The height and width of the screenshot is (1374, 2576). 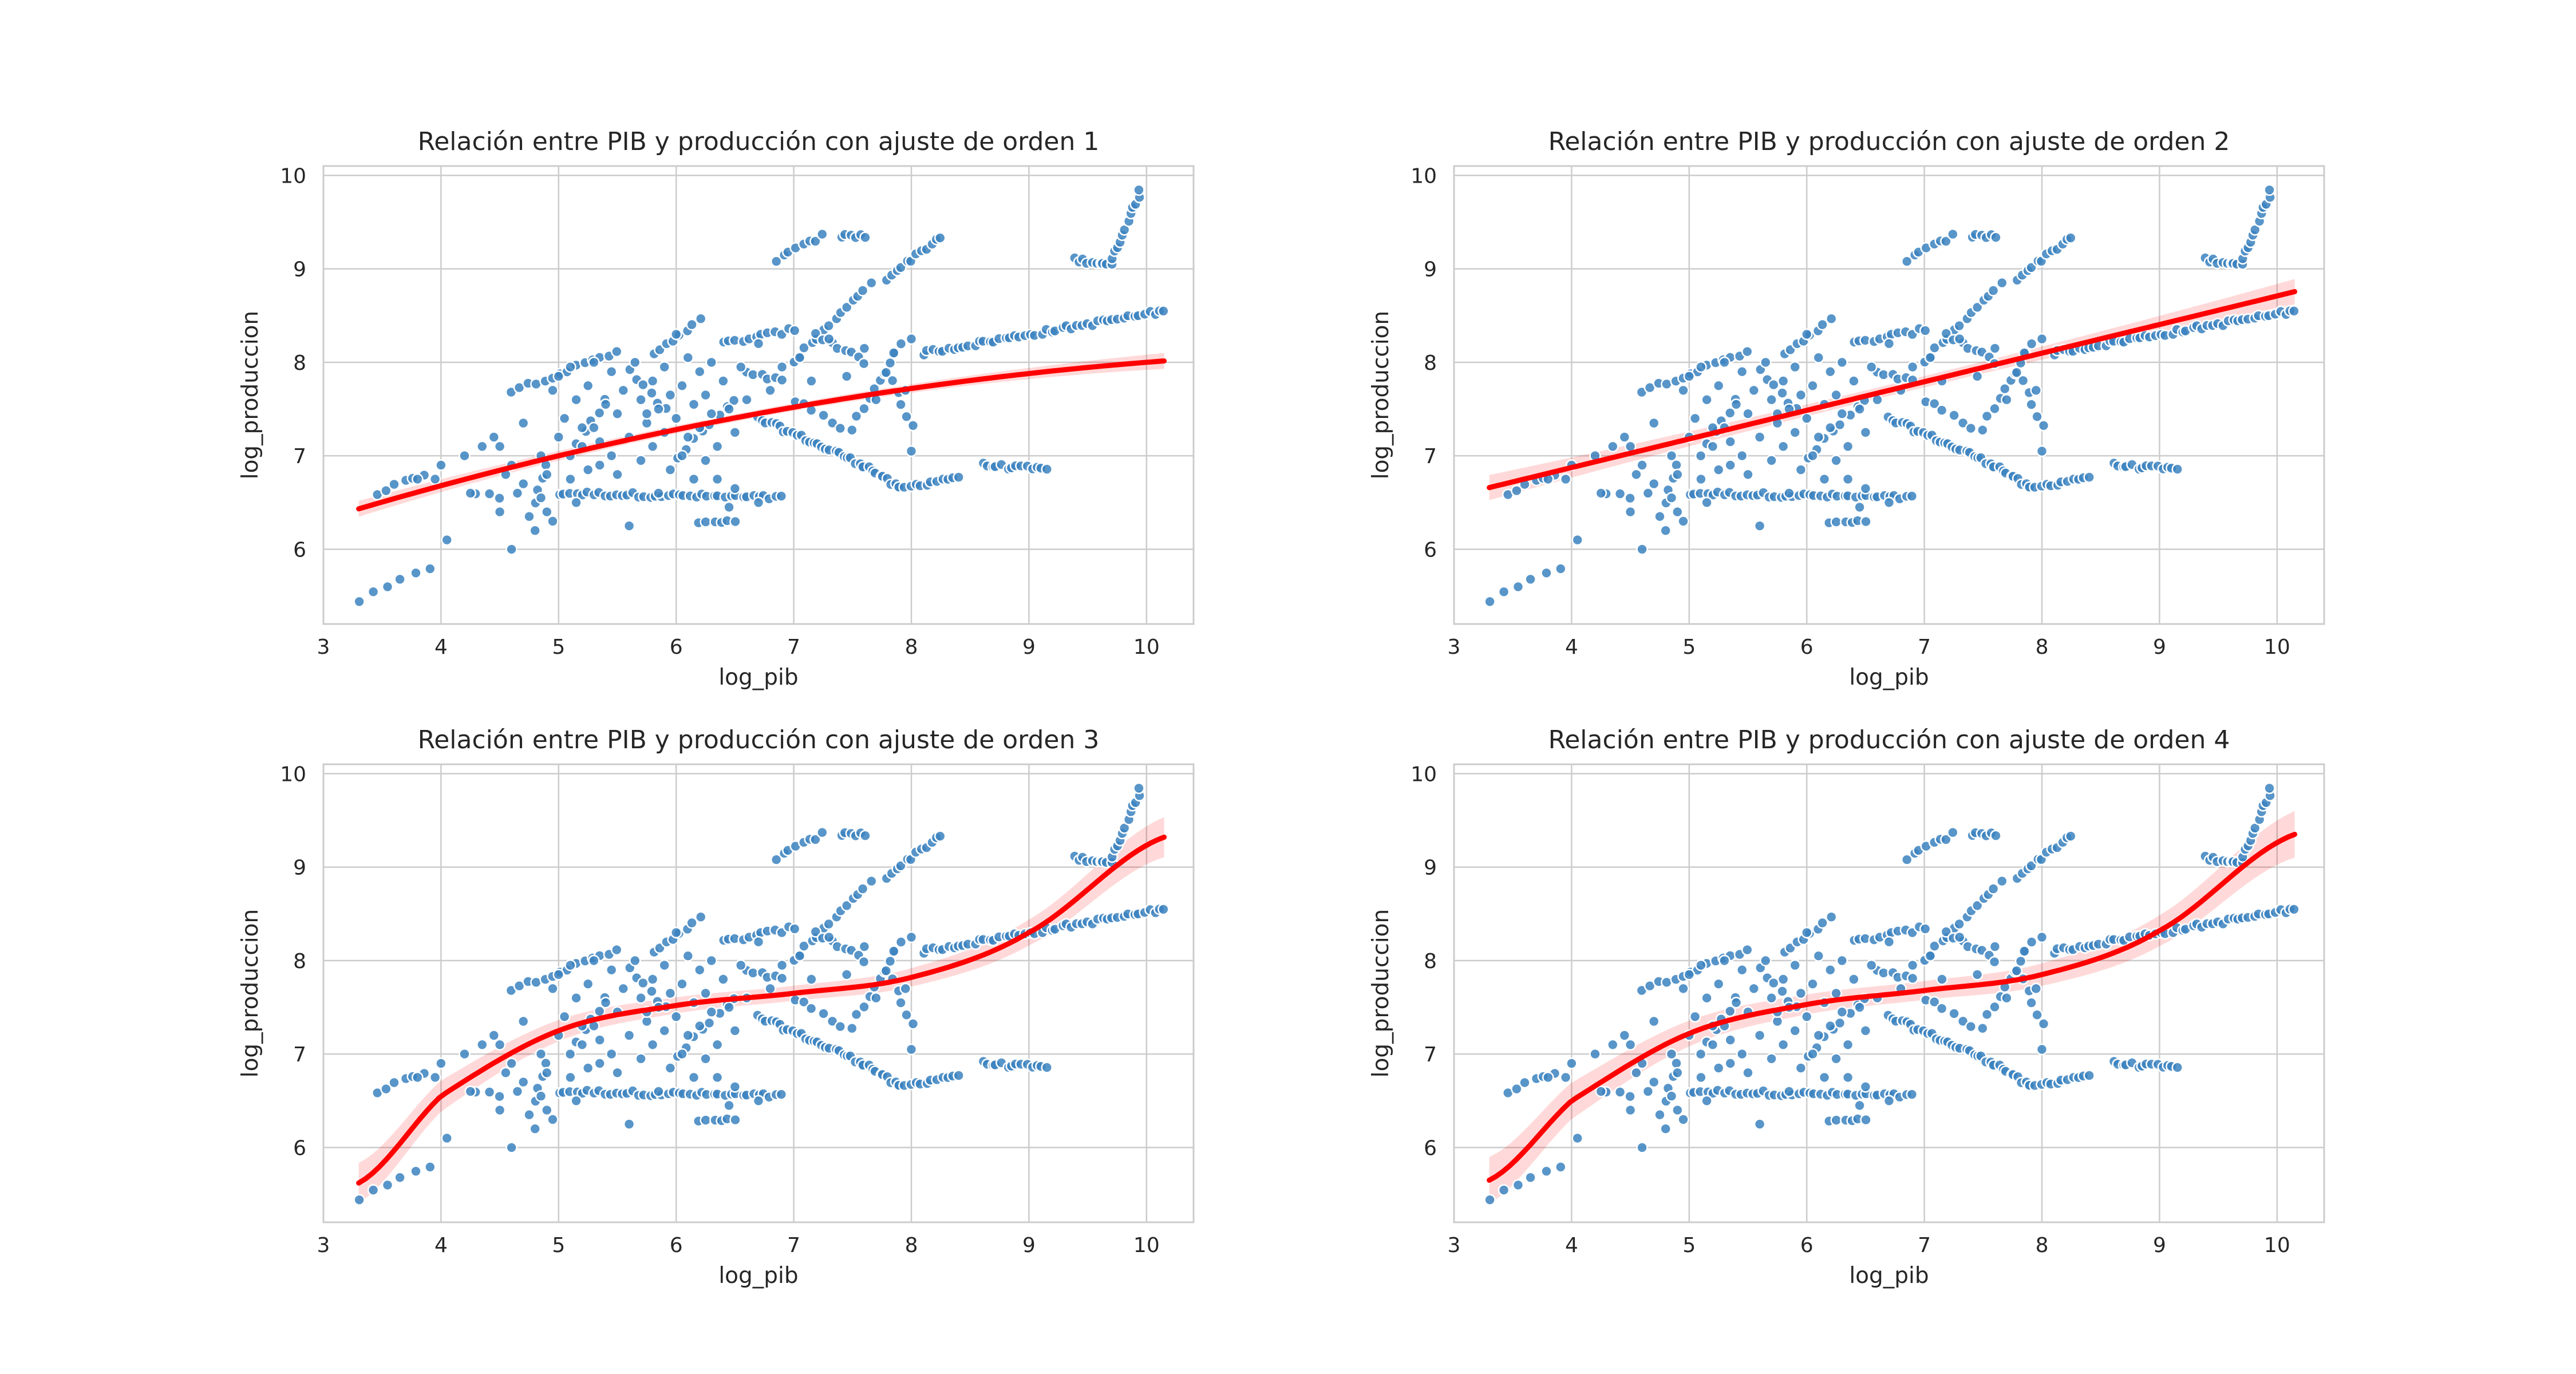 What do you see at coordinates (761, 435) in the screenshot?
I see `regression-fit-line` at bounding box center [761, 435].